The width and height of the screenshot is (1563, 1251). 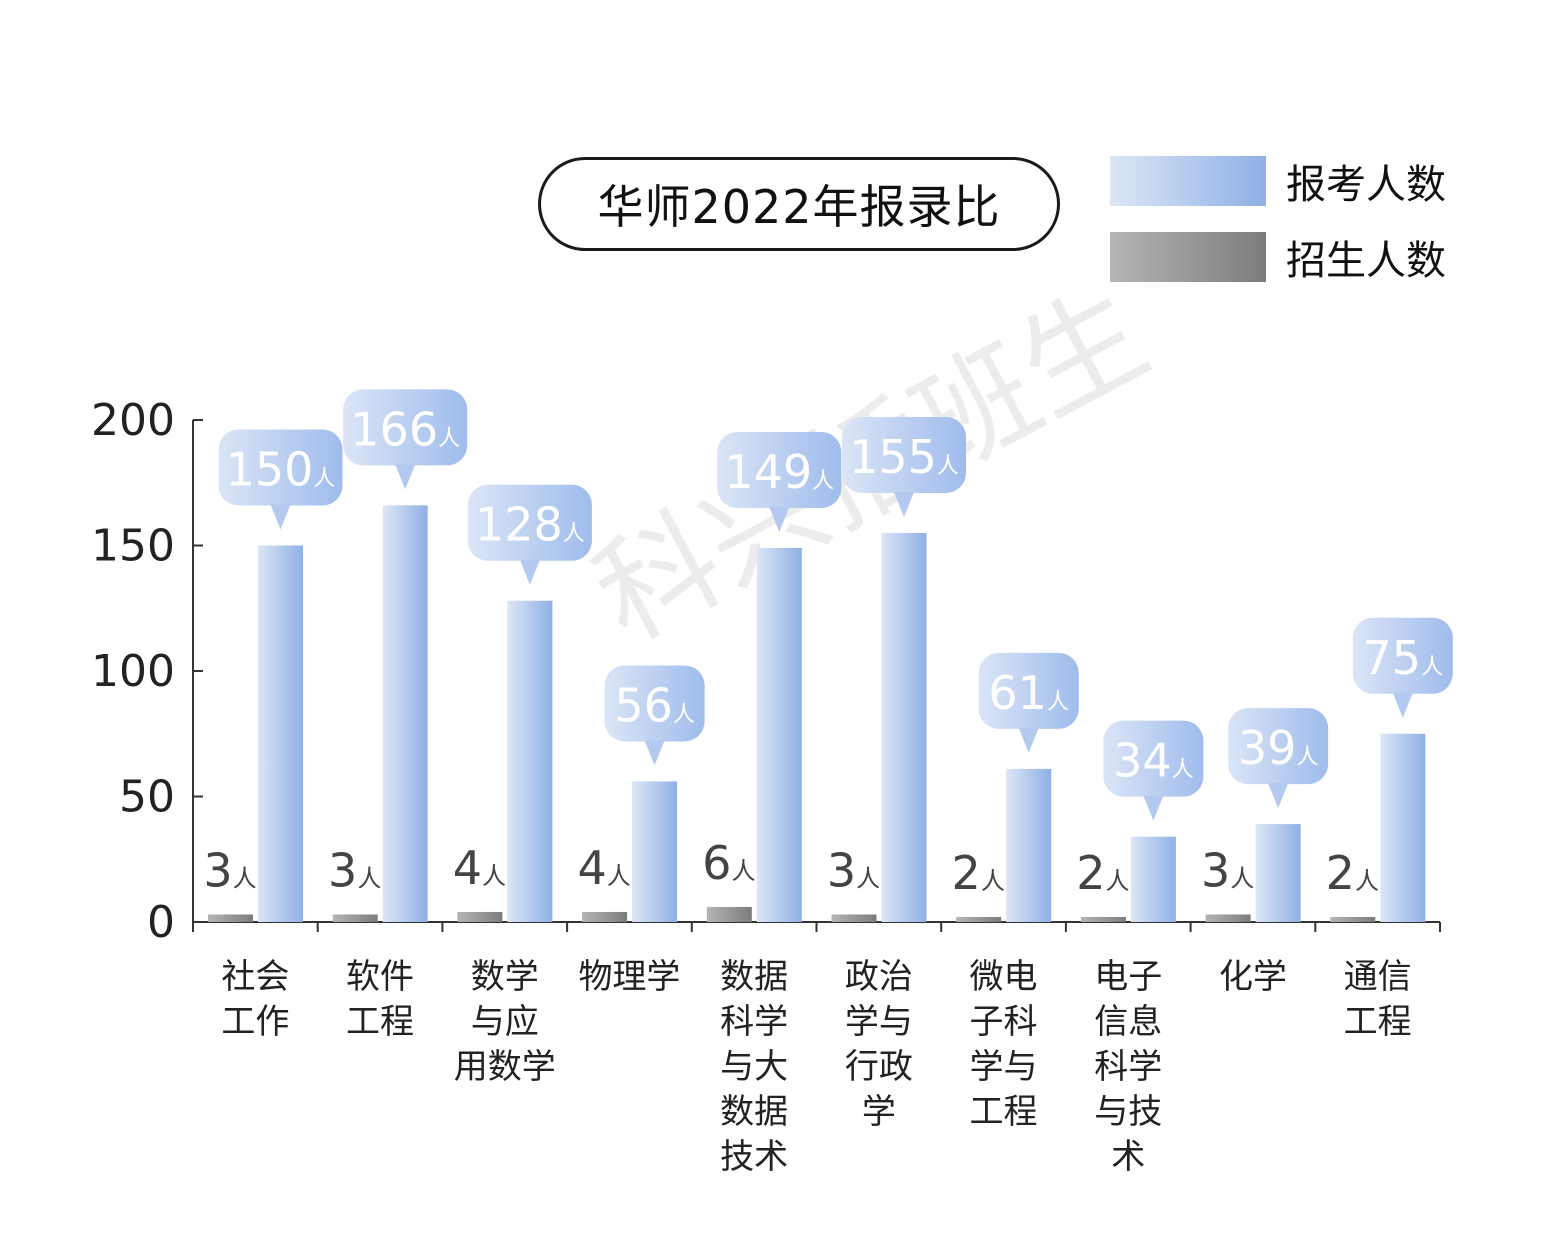 What do you see at coordinates (799, 204) in the screenshot?
I see `chart-title: 华师2022年报录比` at bounding box center [799, 204].